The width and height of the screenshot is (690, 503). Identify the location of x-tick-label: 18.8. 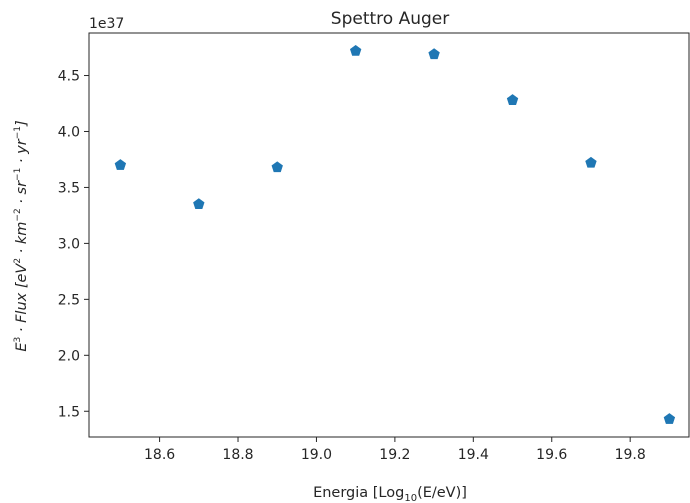
(237, 455).